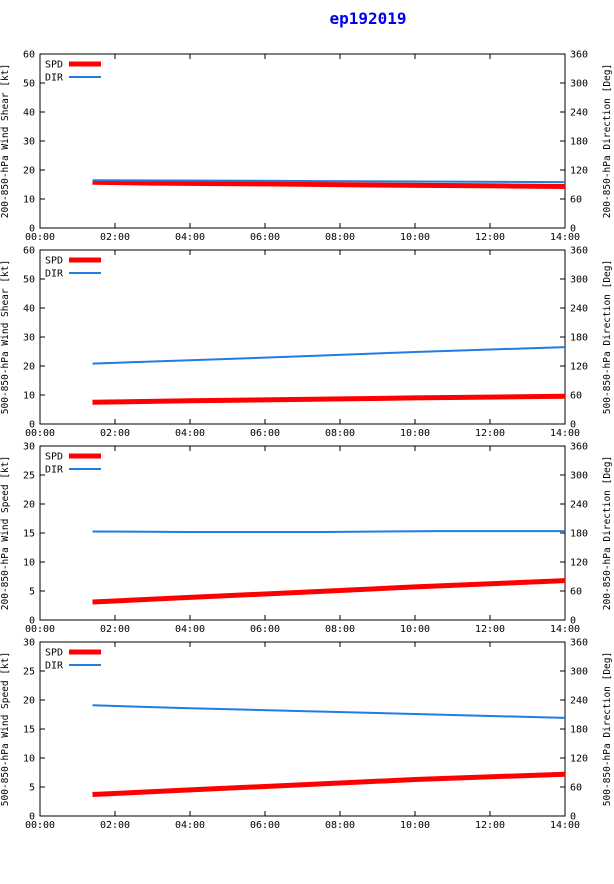  Describe the element at coordinates (5, 533) in the screenshot. I see `y-axis-label: 200-850-hPa Wind Speed [kt]` at that location.